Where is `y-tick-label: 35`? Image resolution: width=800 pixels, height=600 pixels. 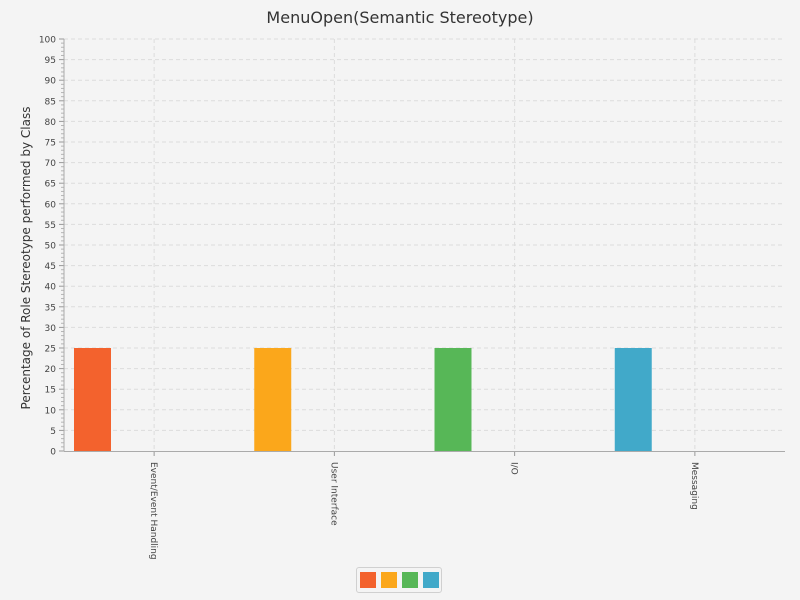 y-tick-label: 35 is located at coordinates (50, 308).